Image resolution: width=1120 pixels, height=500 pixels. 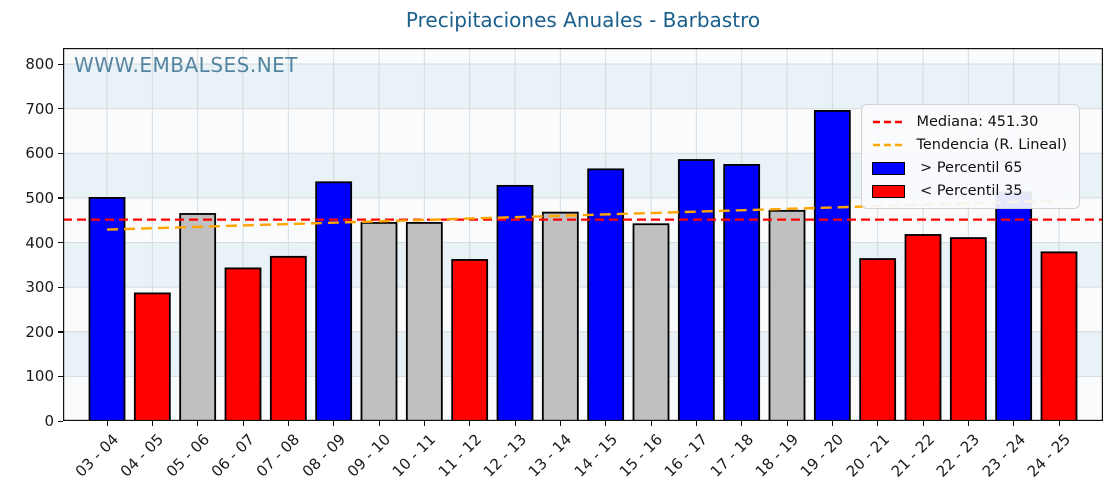 What do you see at coordinates (977, 122) in the screenshot?
I see `legend-label: Mediana: 451.30` at bounding box center [977, 122].